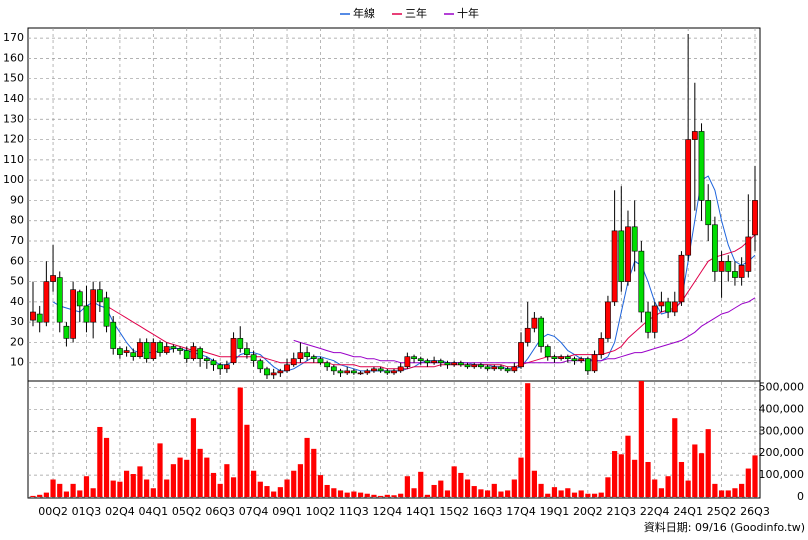 The height and width of the screenshot is (540, 808). What do you see at coordinates (521, 511) in the screenshot?
I see `x-tick-label: 17Q4` at bounding box center [521, 511].